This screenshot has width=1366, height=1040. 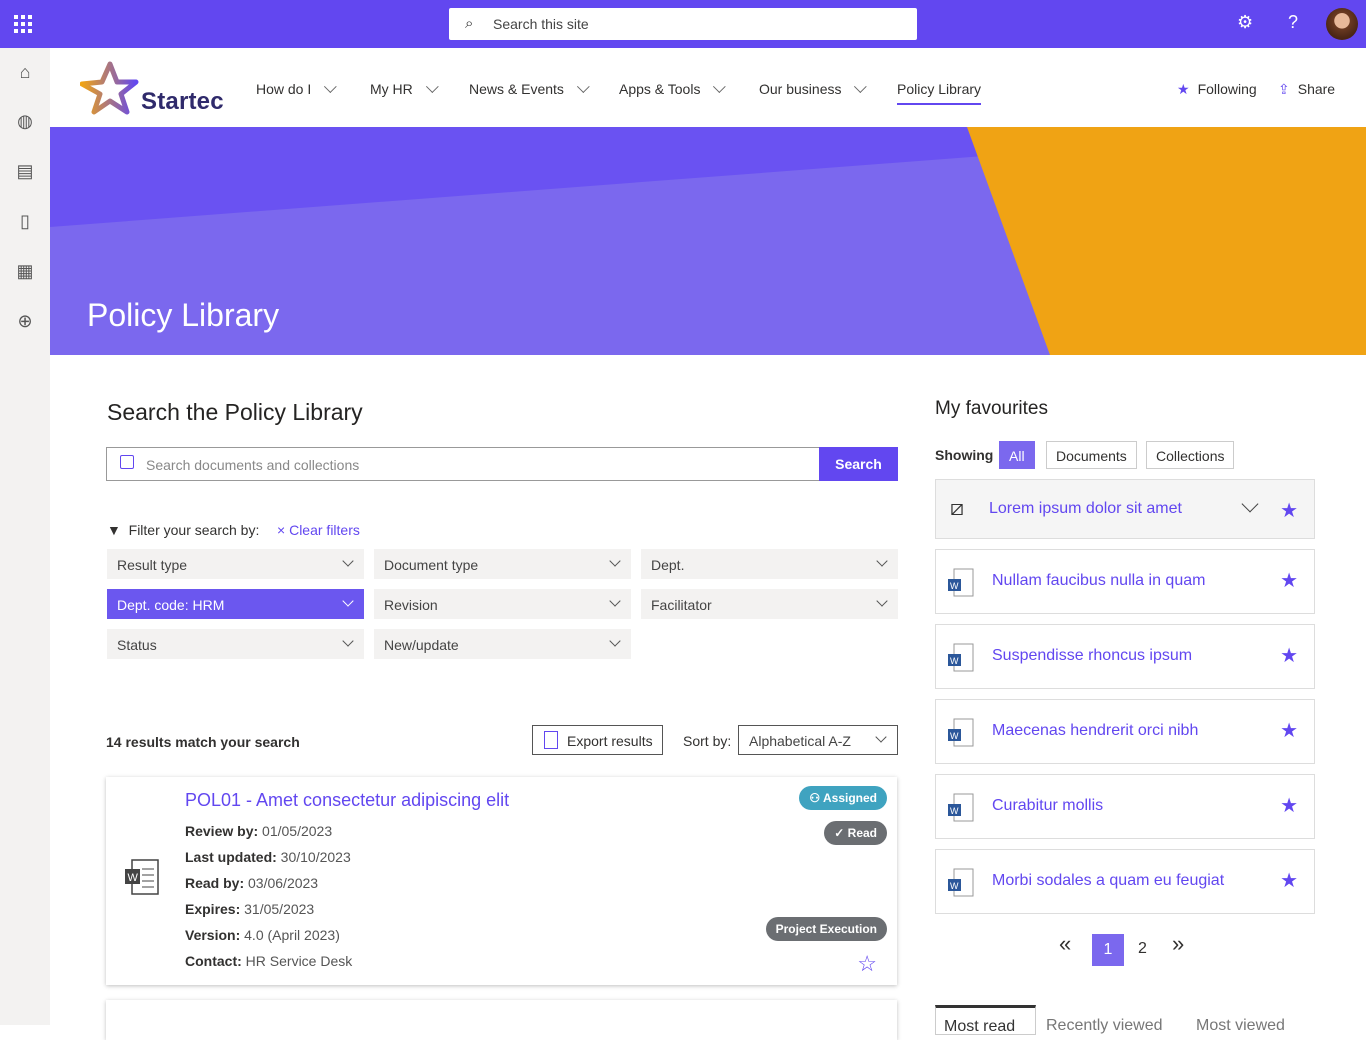 I want to click on filter-all-button: All, so click(x=1017, y=455).